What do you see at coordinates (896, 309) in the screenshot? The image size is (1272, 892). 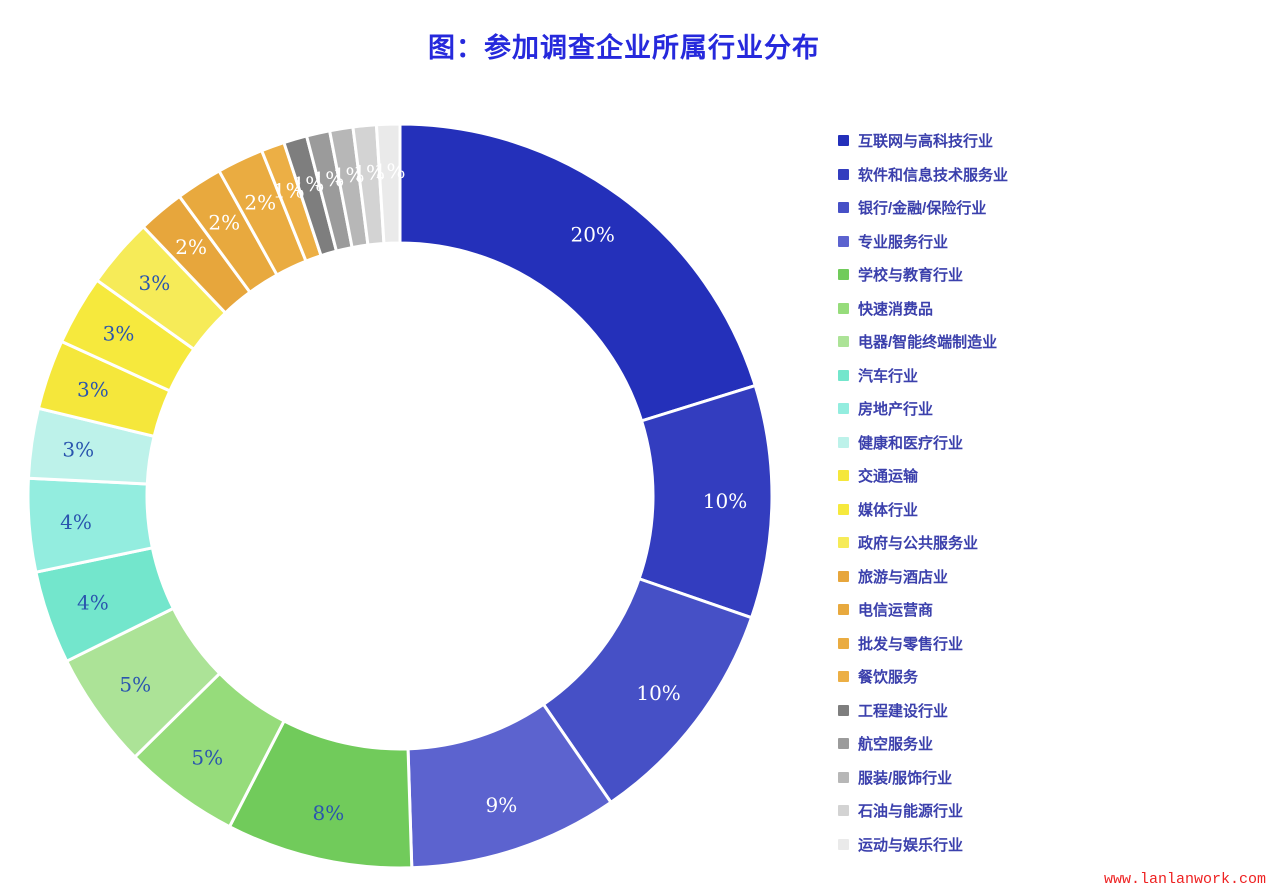 I see `legend-label: 快速消费品` at bounding box center [896, 309].